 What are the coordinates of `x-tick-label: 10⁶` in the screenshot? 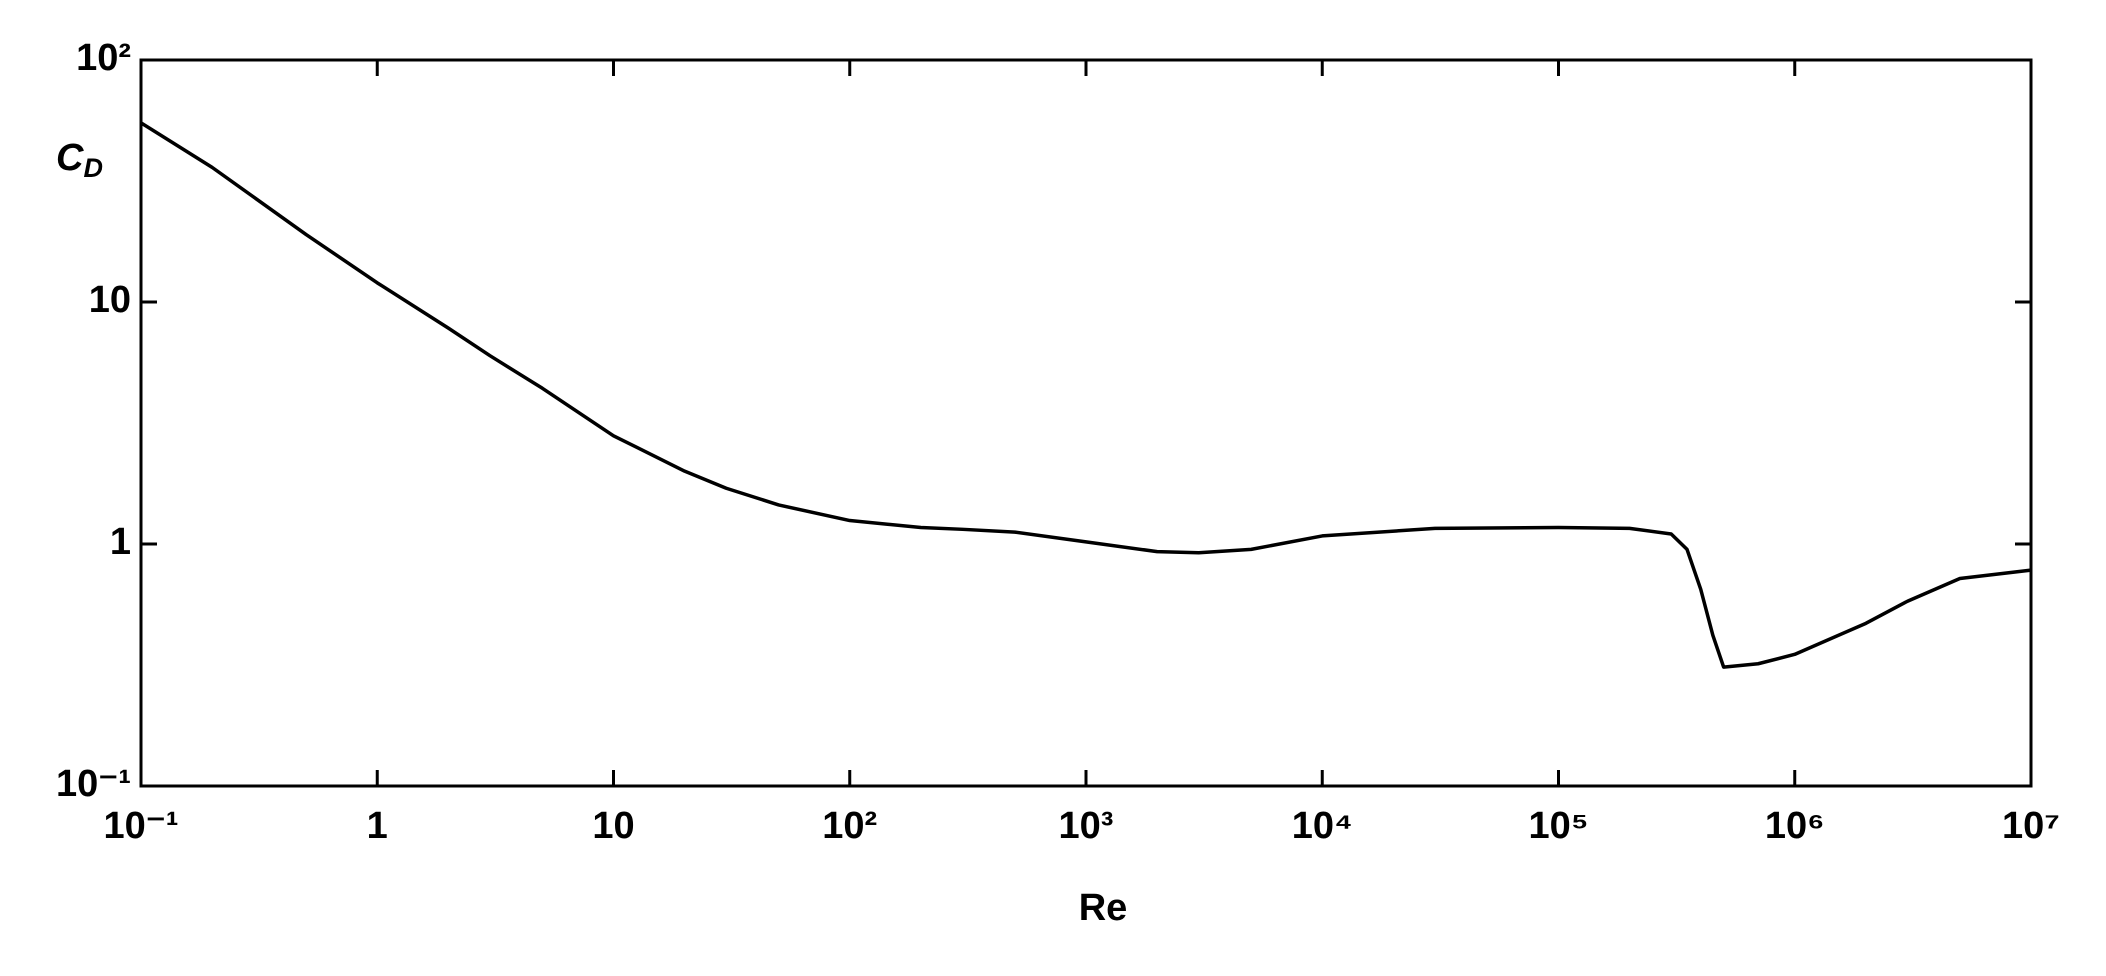 It's located at (1795, 826).